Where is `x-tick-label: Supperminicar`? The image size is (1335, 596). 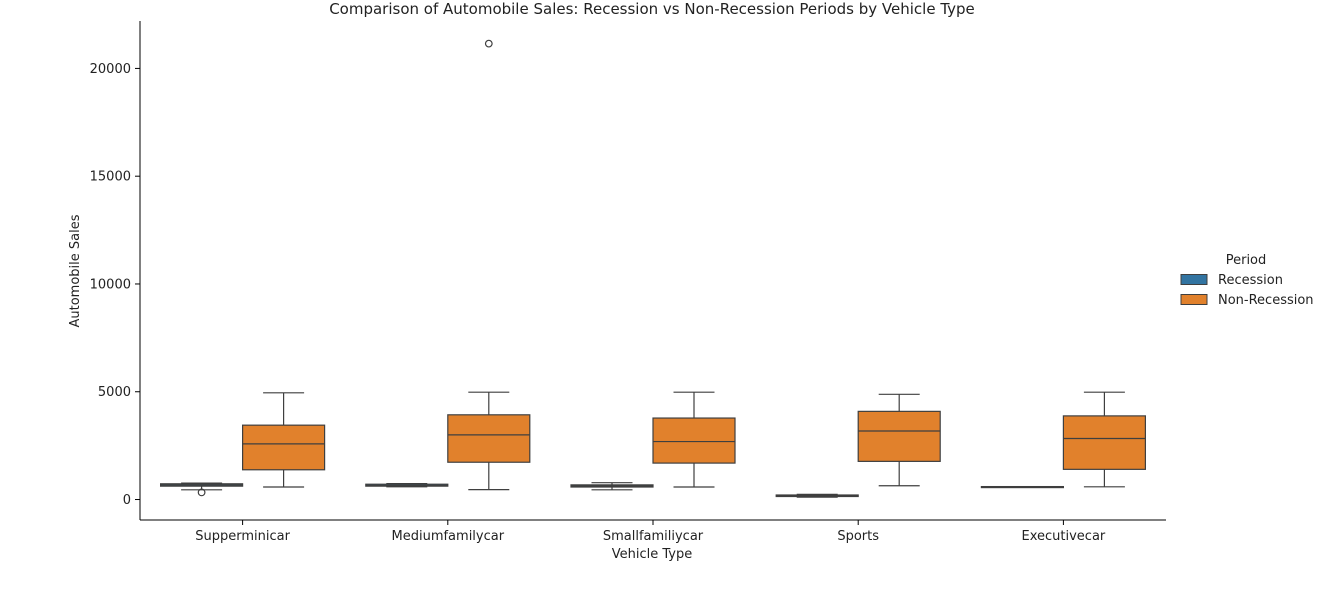
x-tick-label: Supperminicar is located at coordinates (242, 536).